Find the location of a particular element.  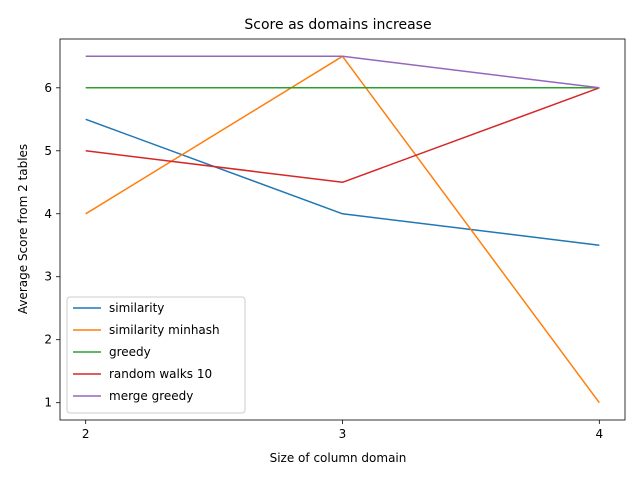

x-tick-label-0: 2 is located at coordinates (86, 434).